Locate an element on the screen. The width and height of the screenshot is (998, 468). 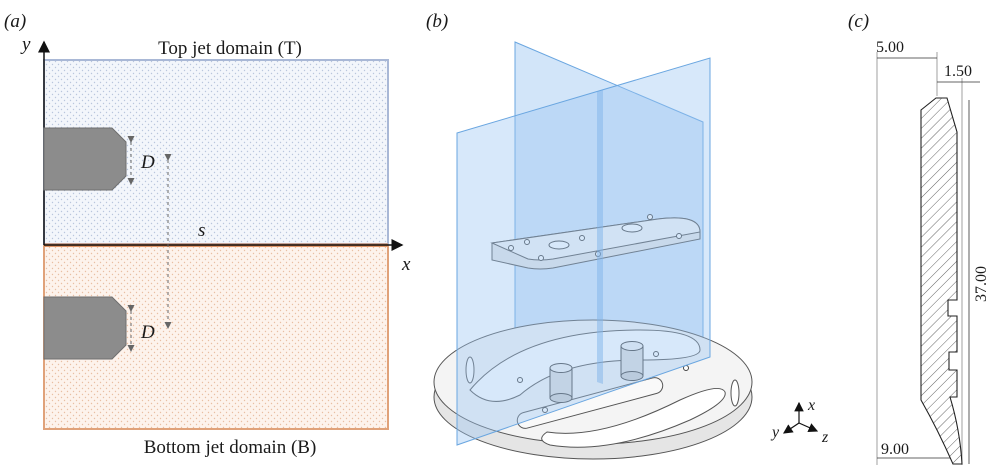
top-nozzle is located at coordinates (85, 159).